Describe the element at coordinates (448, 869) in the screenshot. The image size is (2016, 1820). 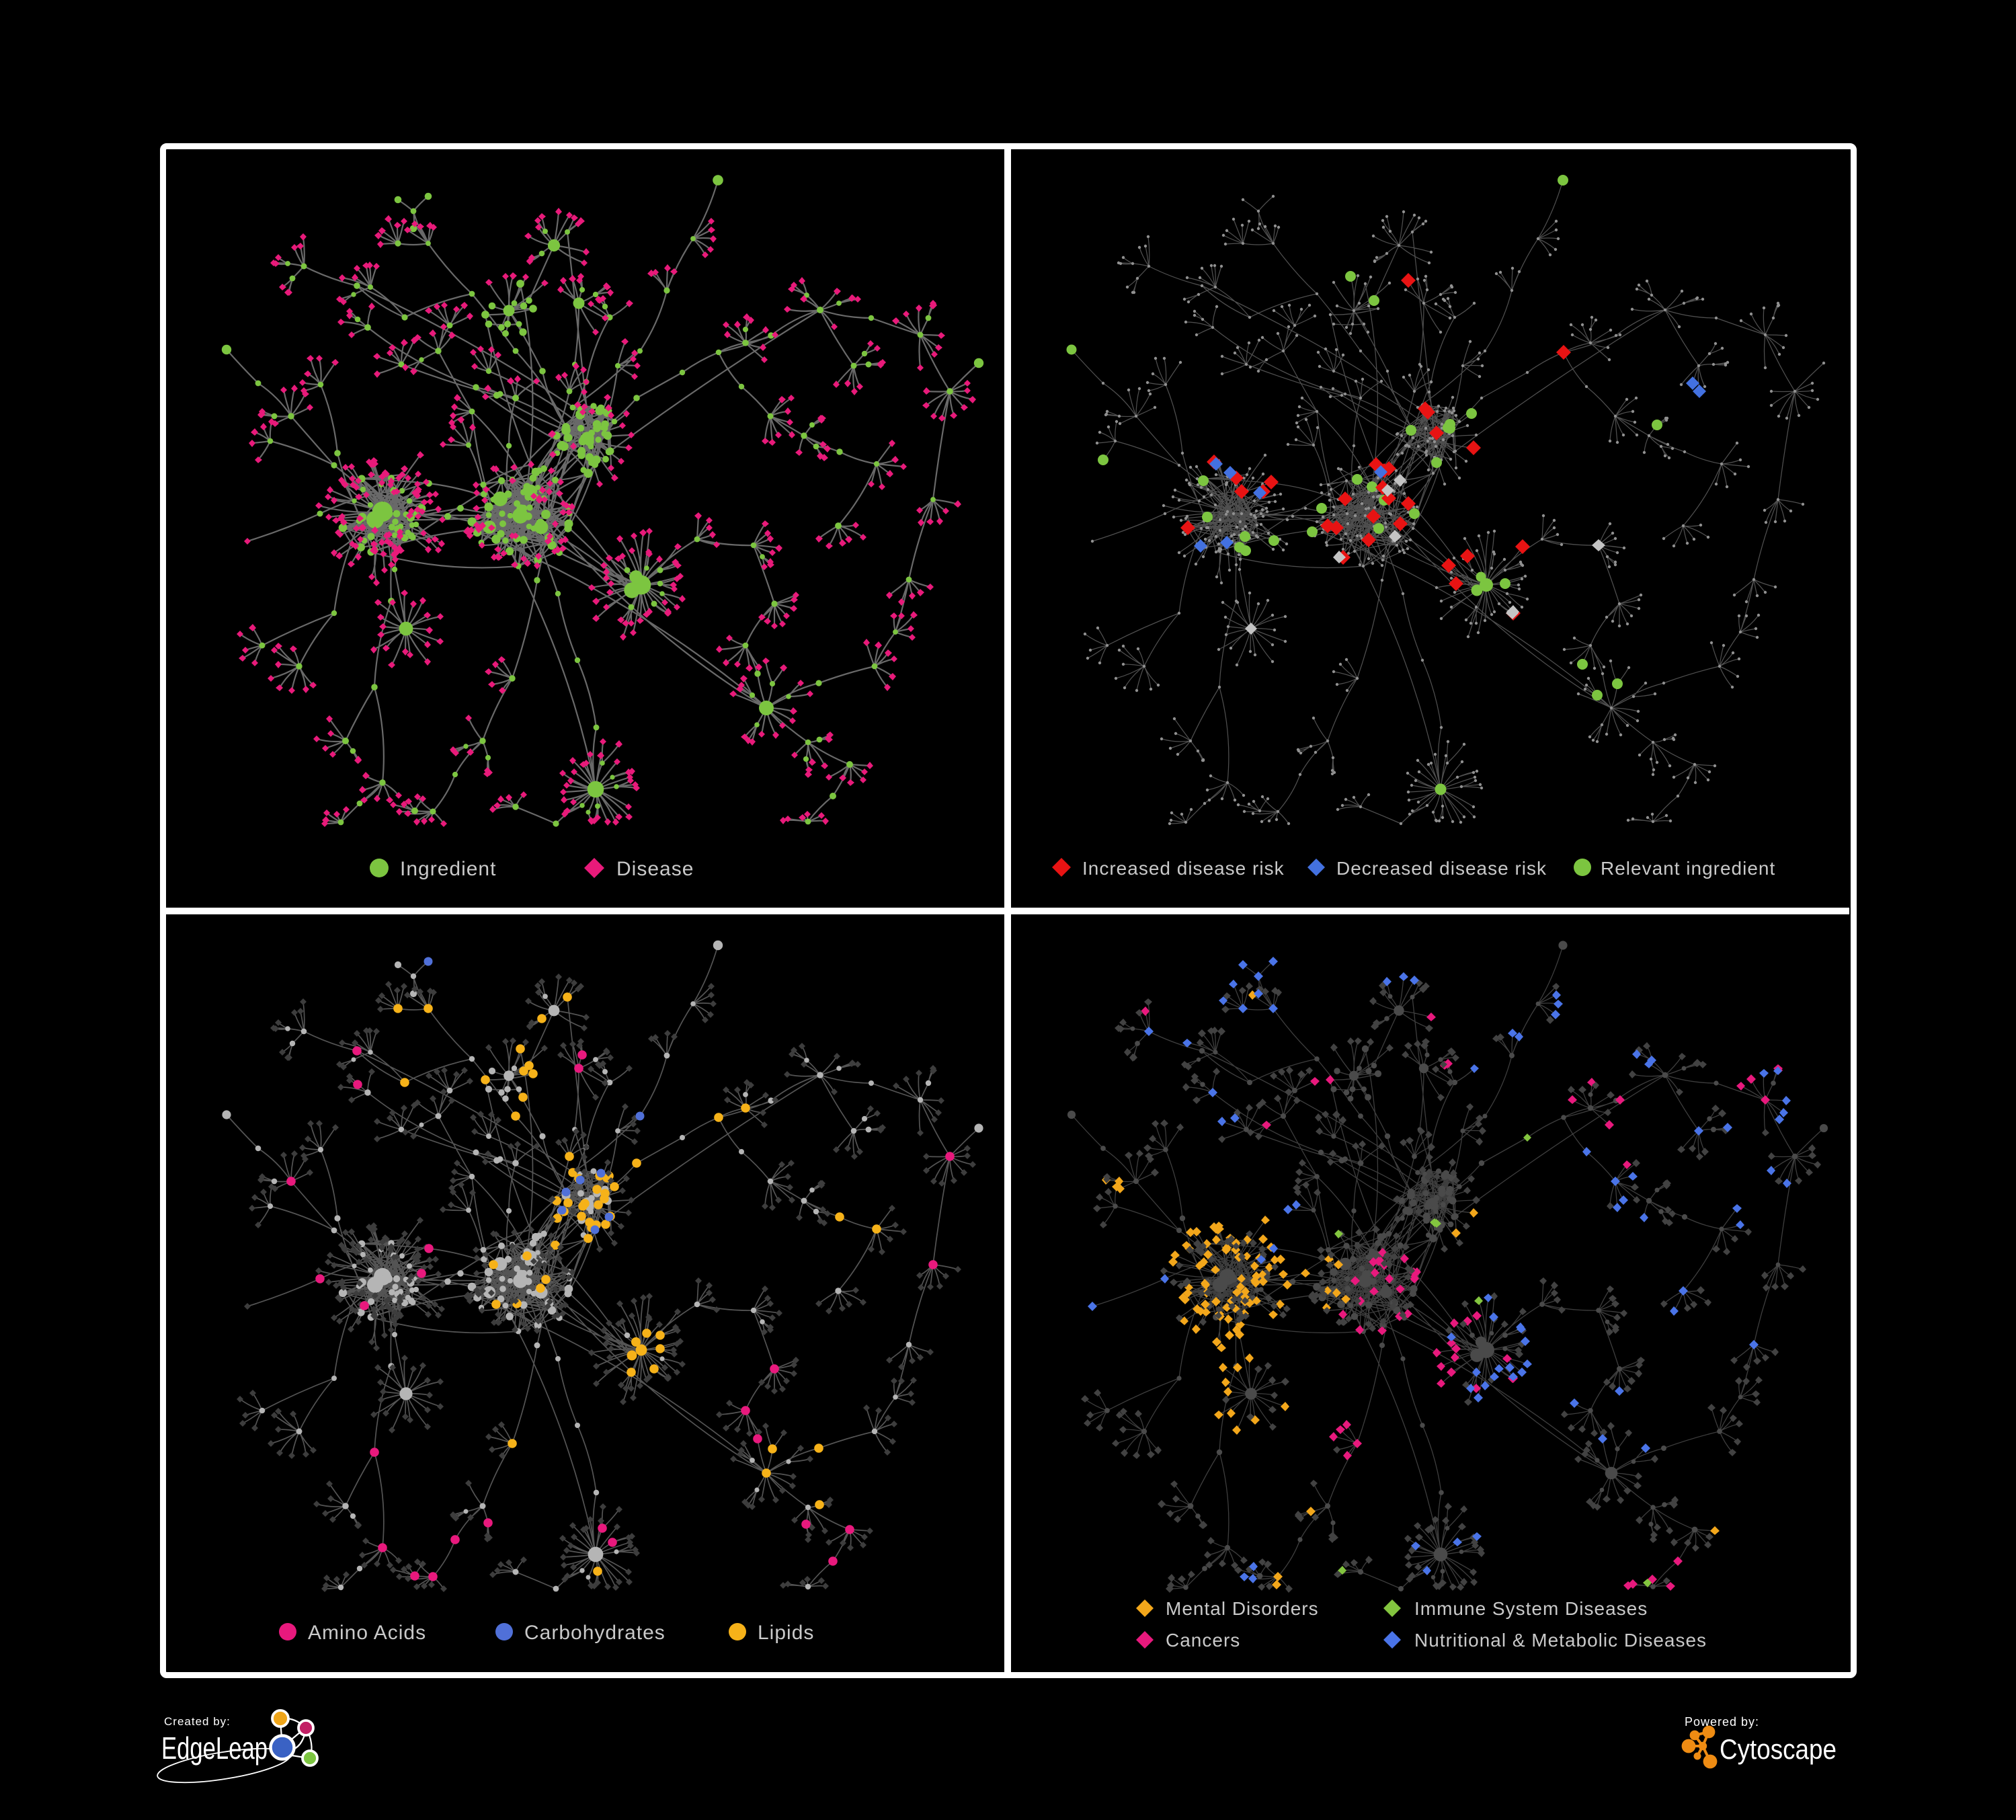
I see `svg-text: Ingredient` at that location.